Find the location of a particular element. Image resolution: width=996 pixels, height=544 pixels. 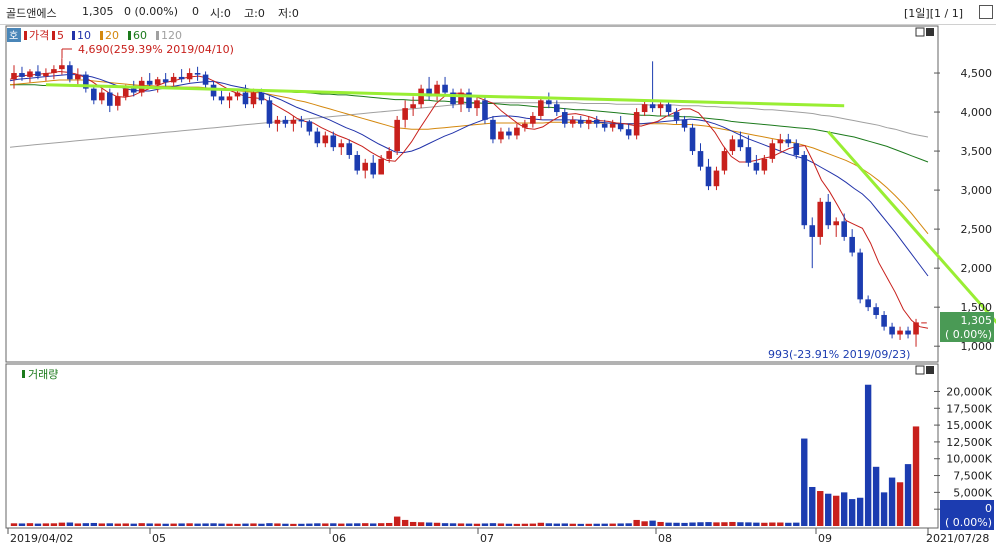

volume-tick-label: 15,000K is located at coordinates (969, 425).